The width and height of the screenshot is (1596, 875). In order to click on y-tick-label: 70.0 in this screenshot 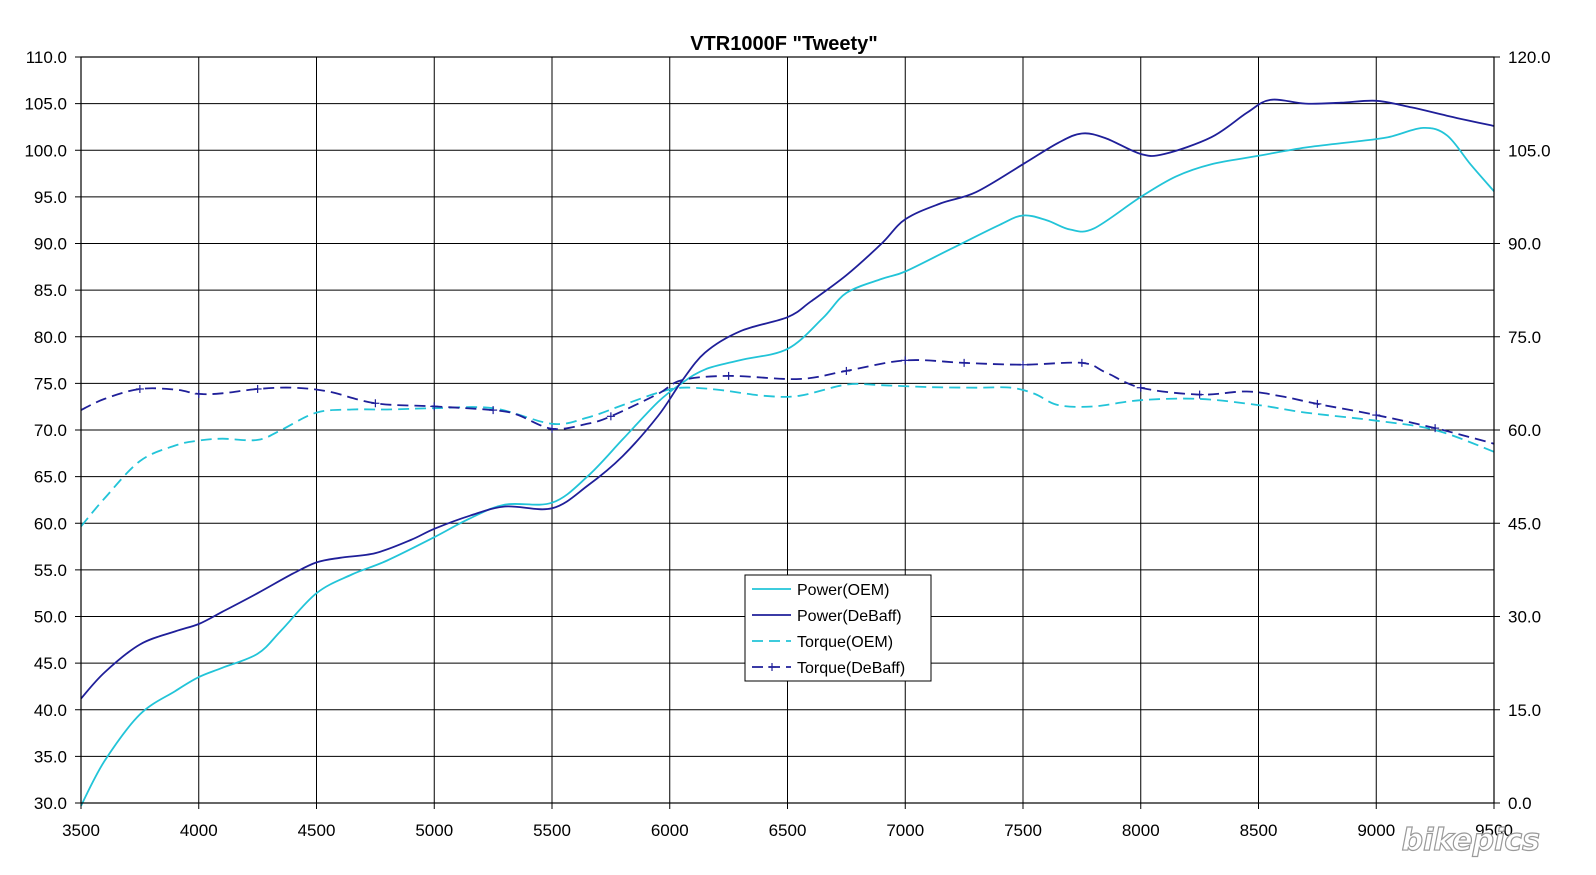, I will do `click(50, 430)`.